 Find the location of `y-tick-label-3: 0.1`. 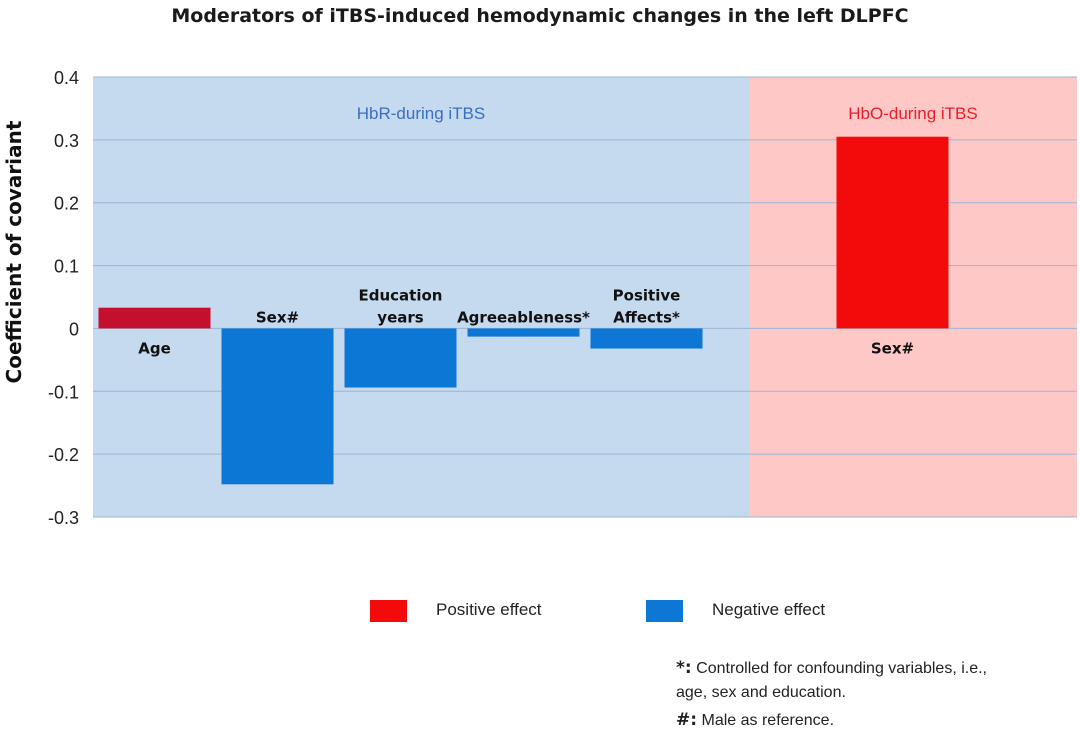

y-tick-label-3: 0.1 is located at coordinates (66, 267).